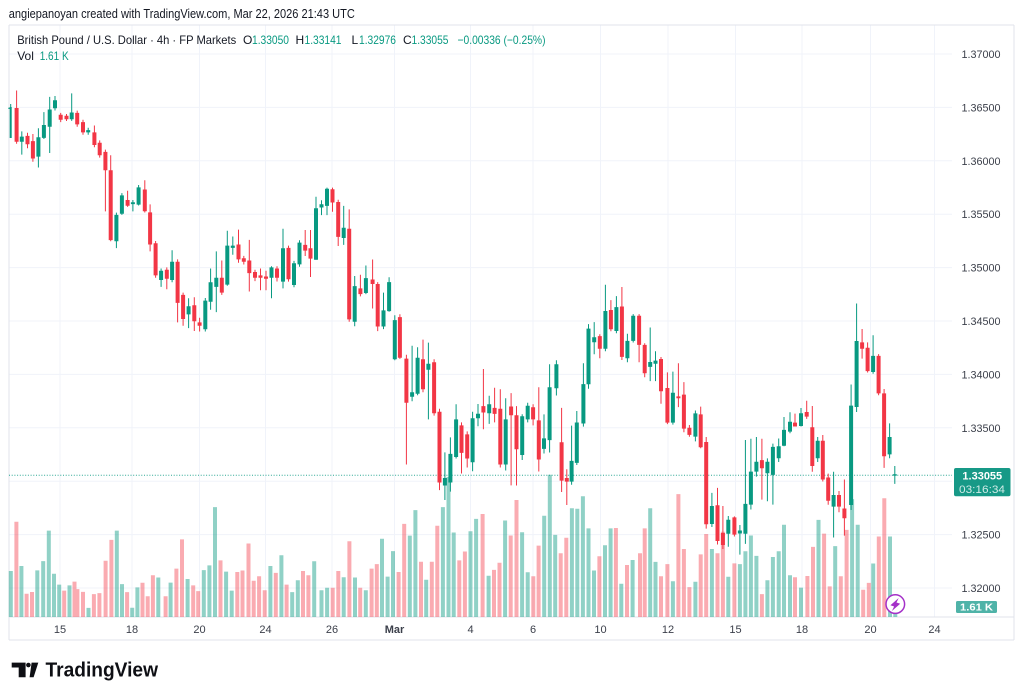  What do you see at coordinates (270, 40) in the screenshot?
I see `svg-text: 1.33050` at bounding box center [270, 40].